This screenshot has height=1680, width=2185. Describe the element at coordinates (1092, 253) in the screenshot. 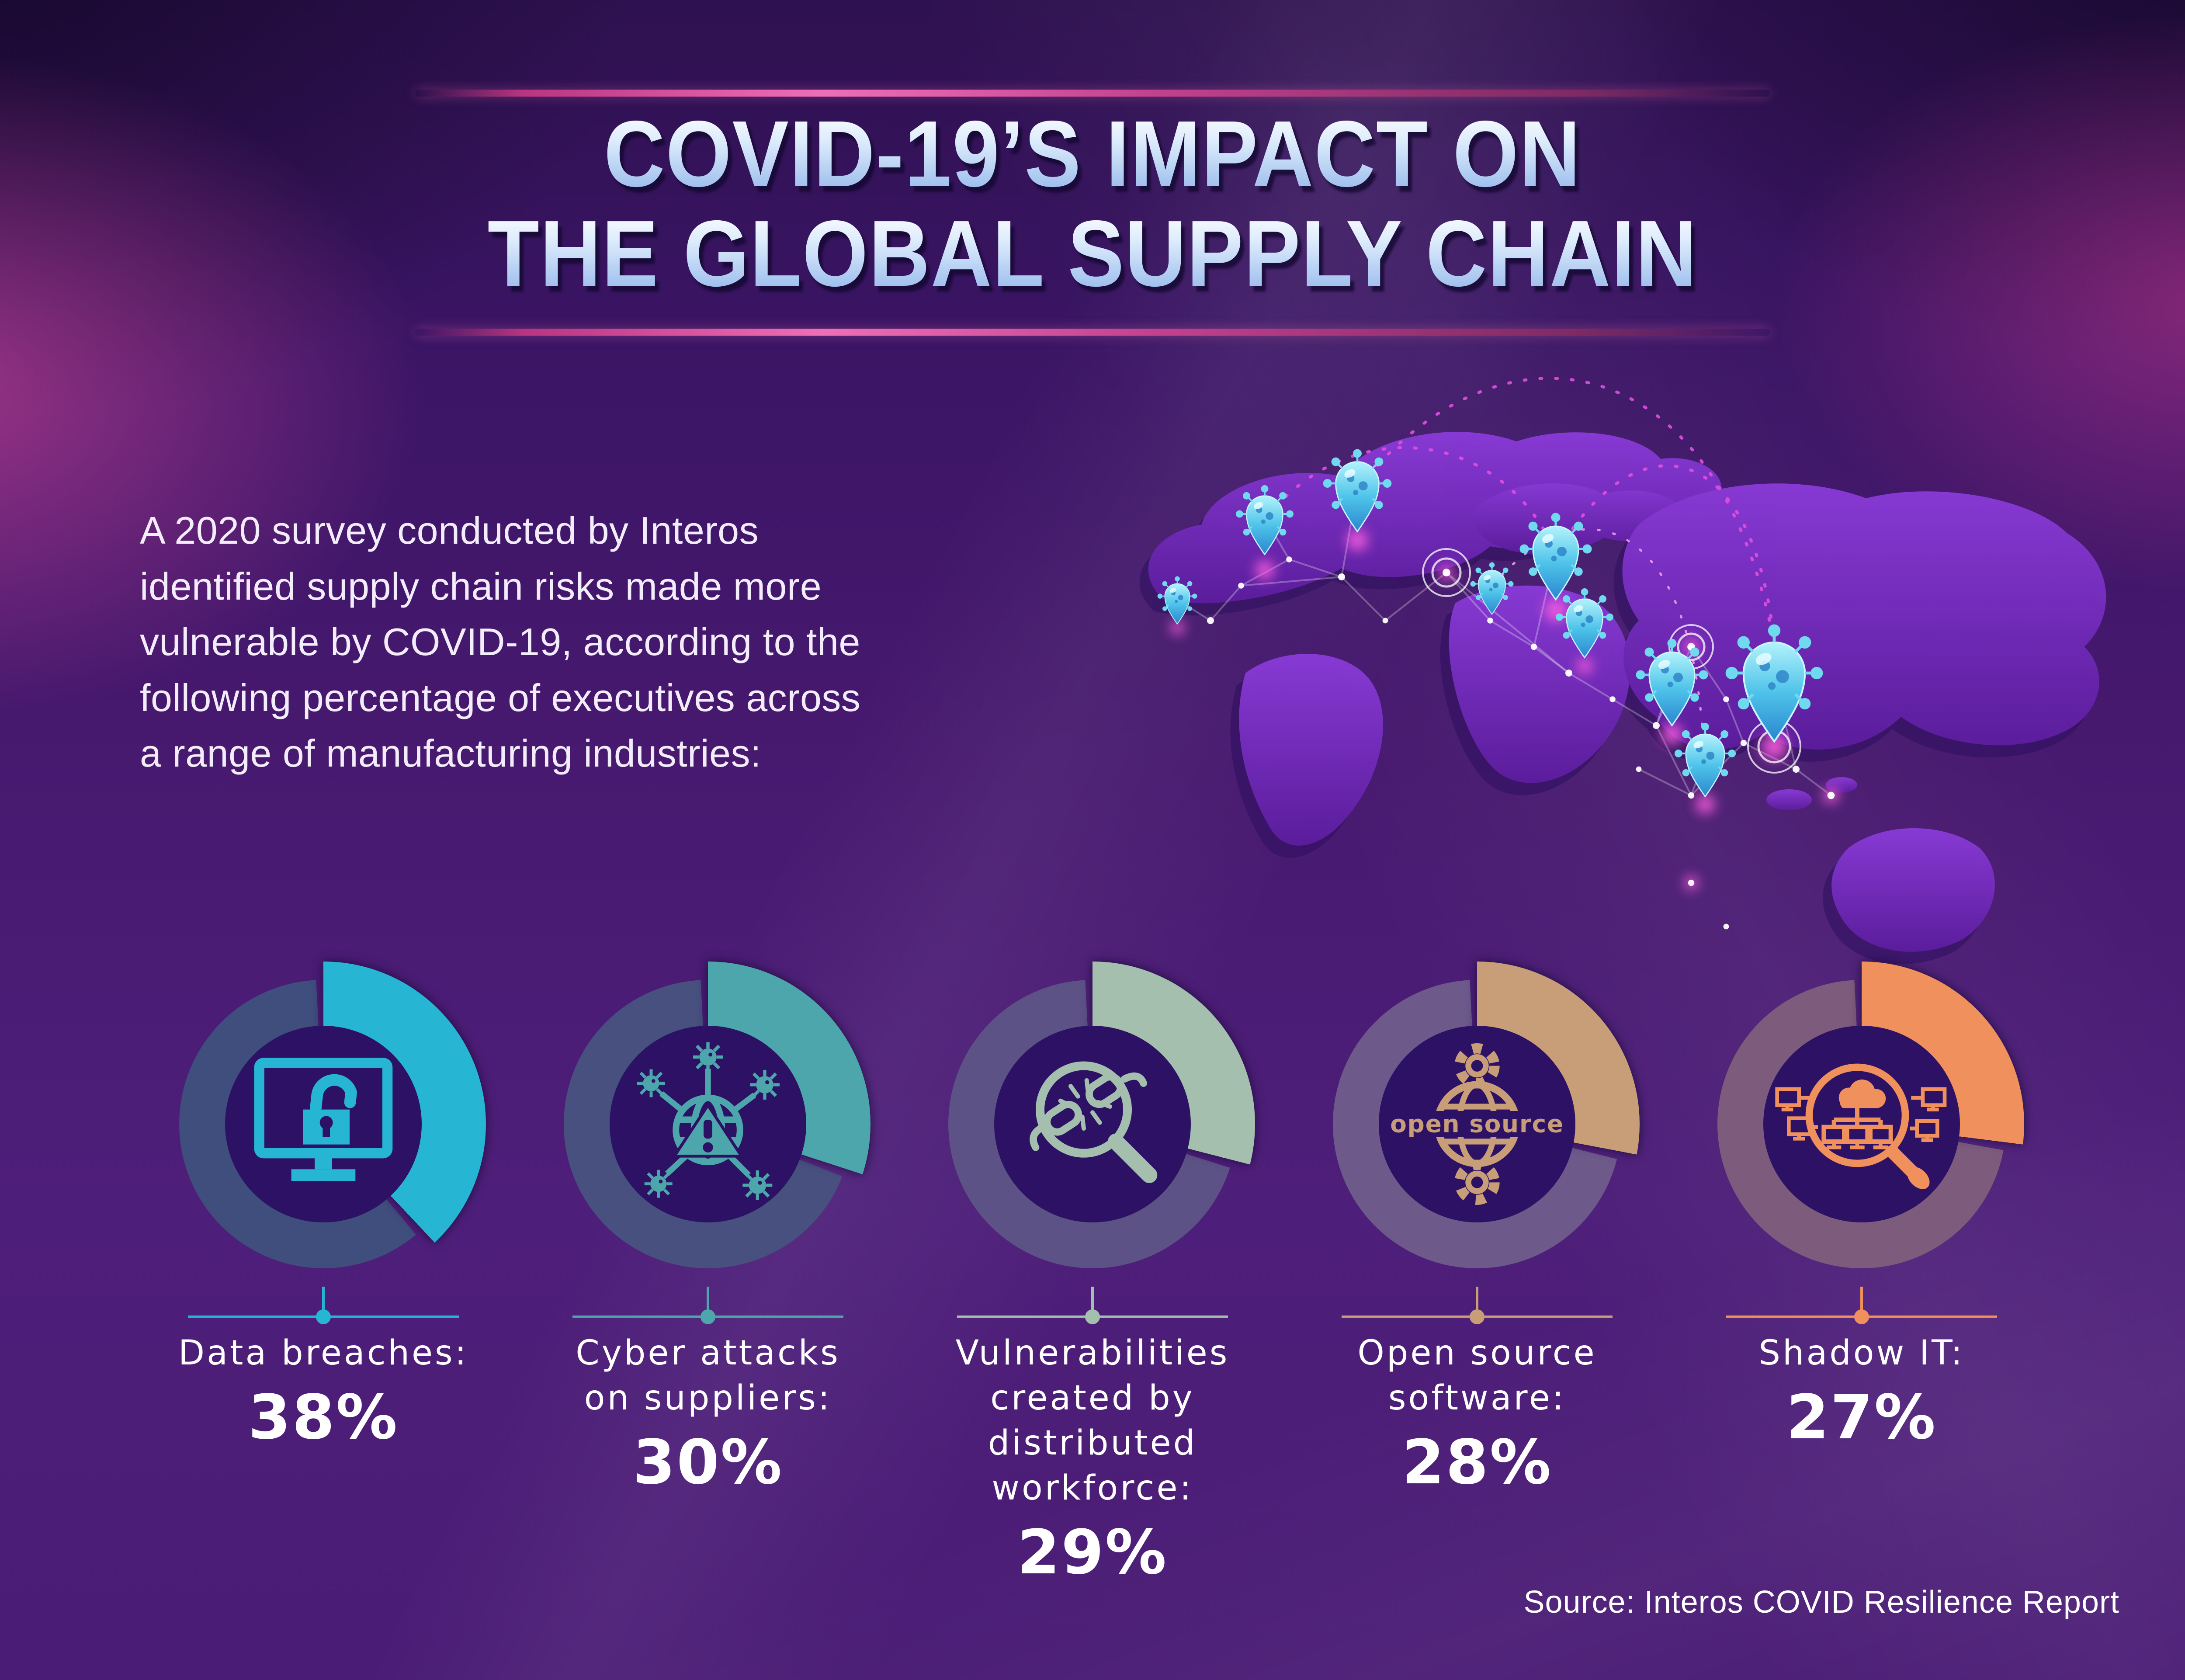

I see `title-line-2: THE GLOBAL SUPPLY CHAIN` at that location.